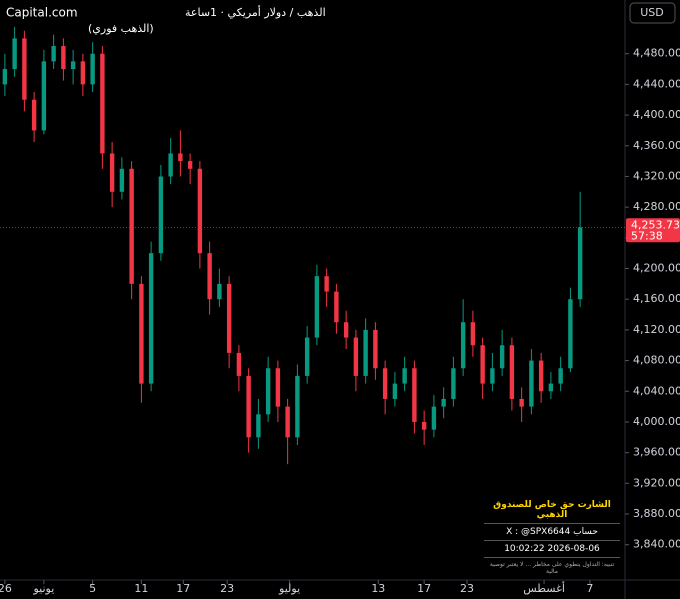  Describe the element at coordinates (589, 588) in the screenshot. I see `x-tick-label: 7` at that location.